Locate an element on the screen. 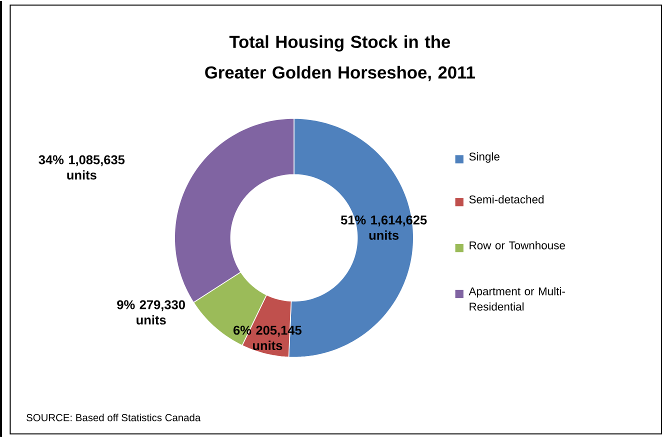  data-label: 9% 279,330 units is located at coordinates (151, 312).